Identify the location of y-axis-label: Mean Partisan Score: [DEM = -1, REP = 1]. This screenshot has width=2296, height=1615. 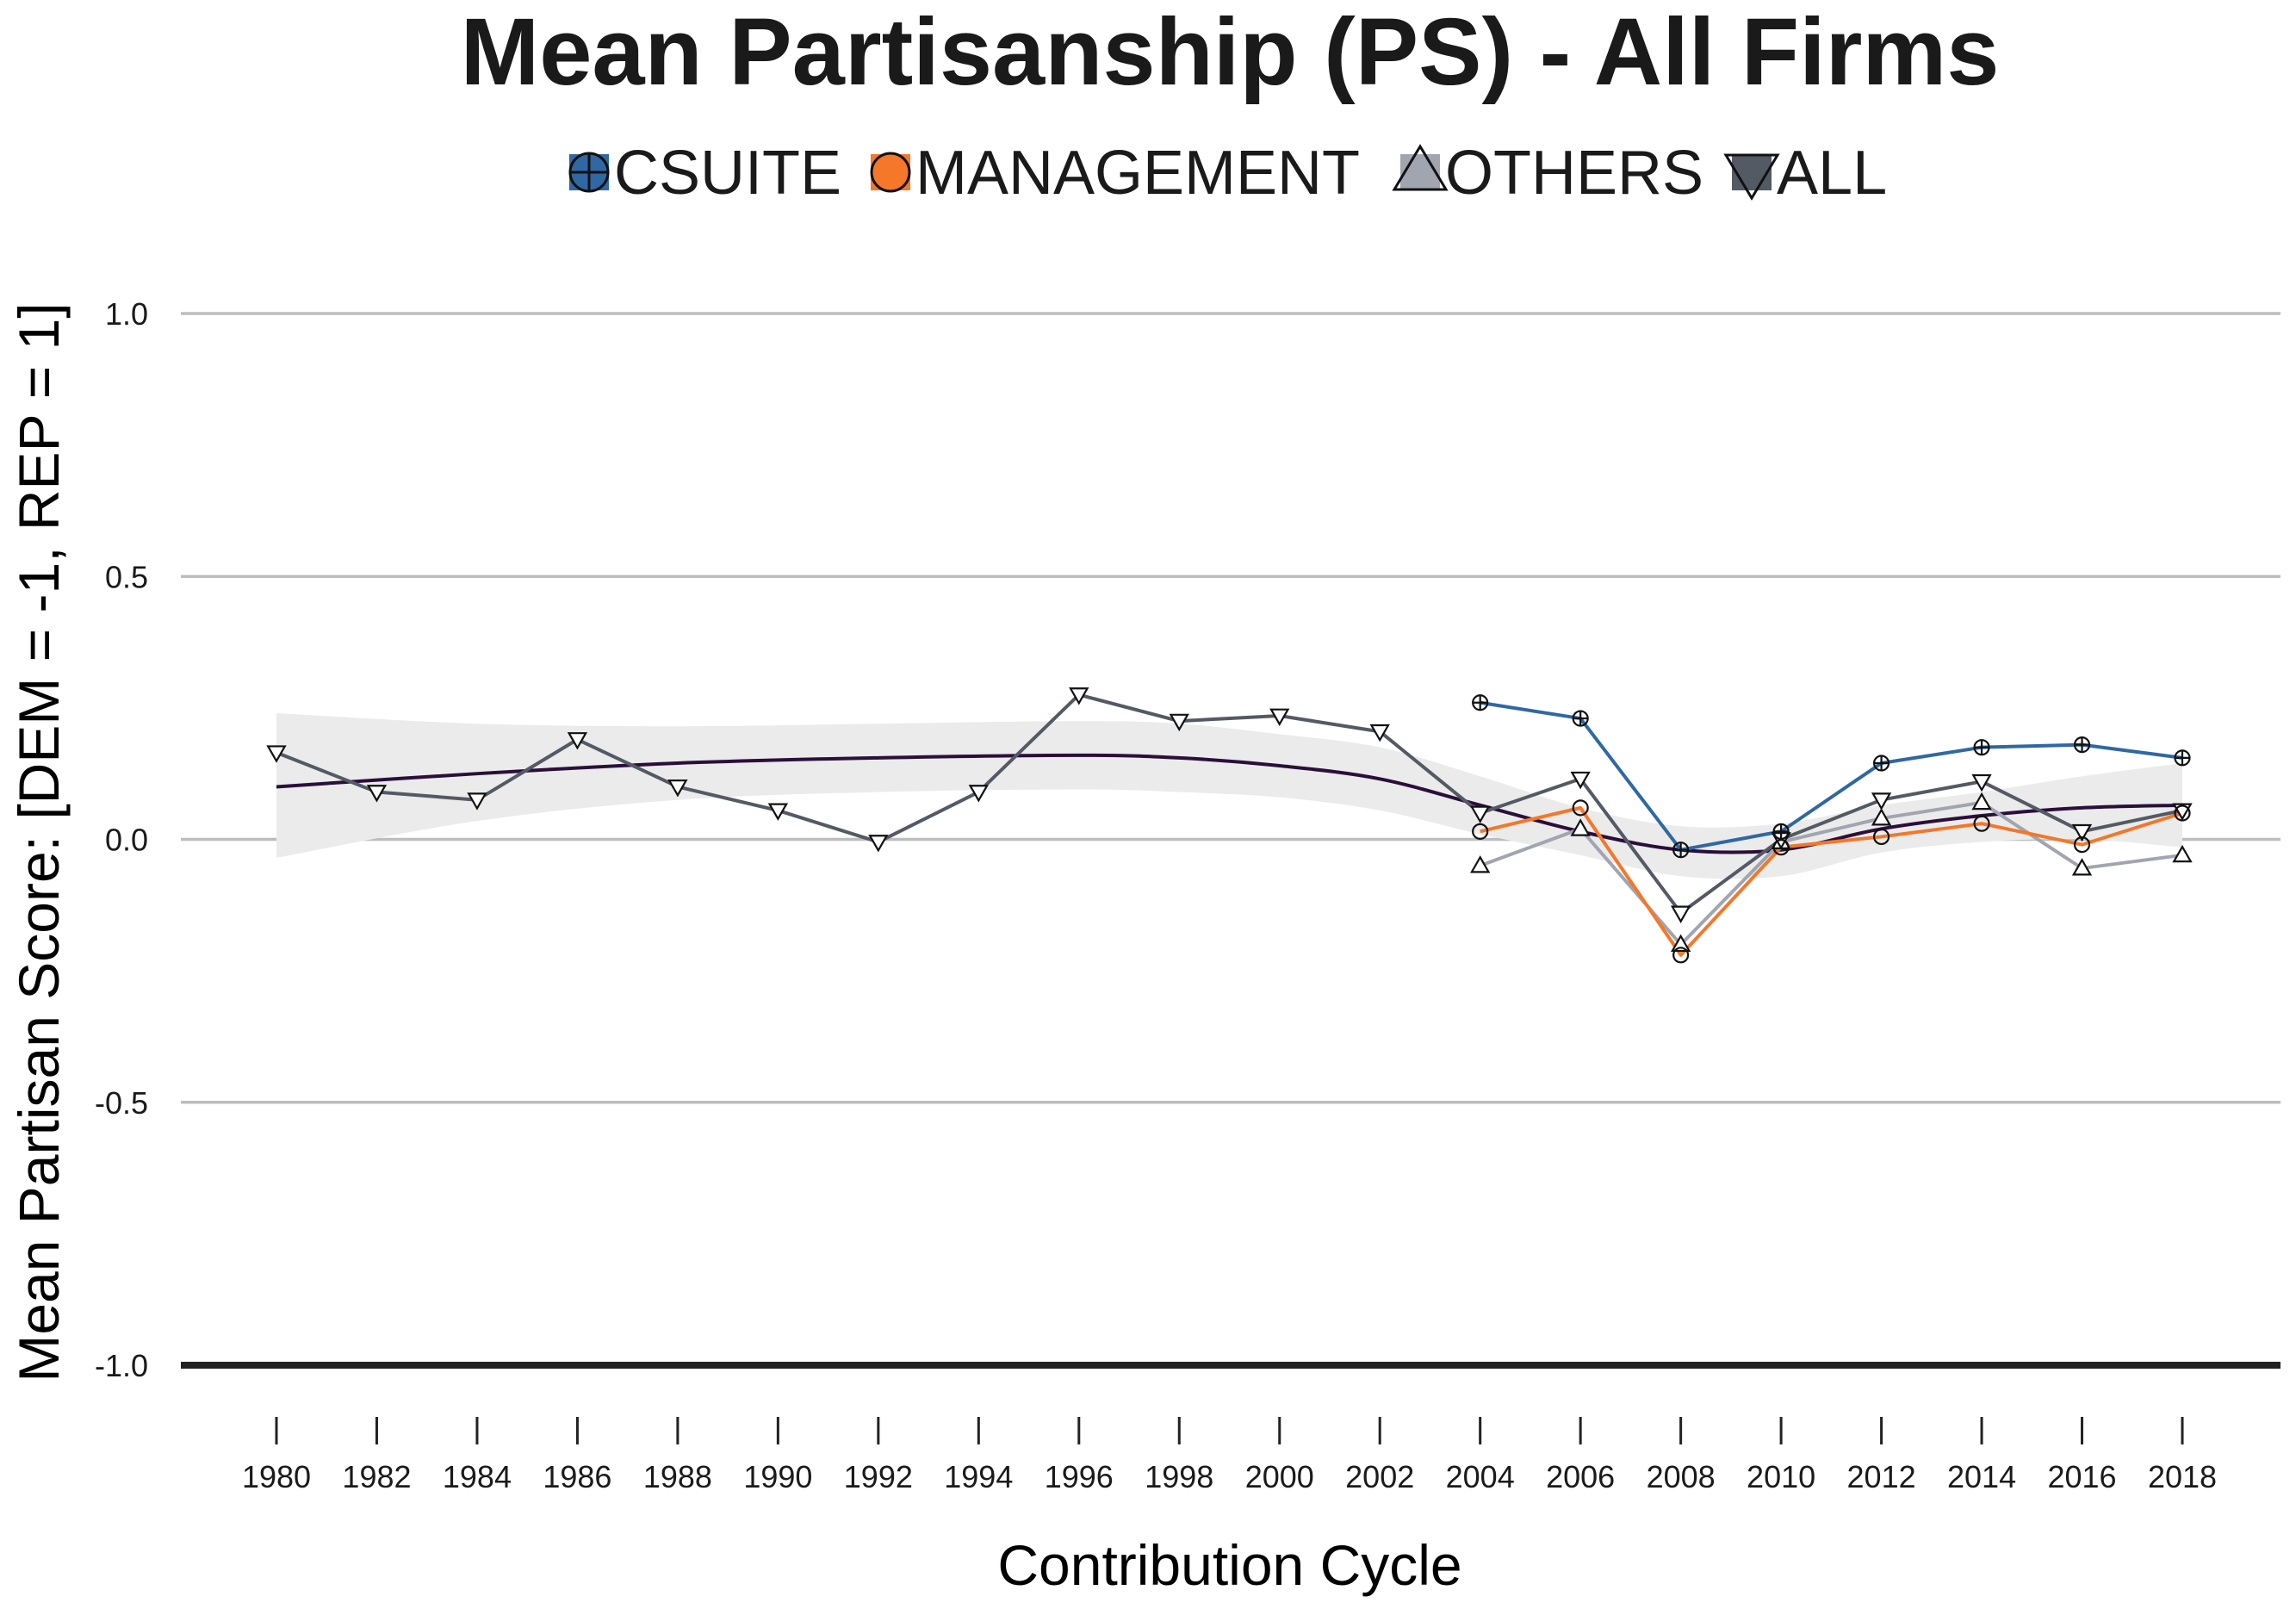
(39, 842).